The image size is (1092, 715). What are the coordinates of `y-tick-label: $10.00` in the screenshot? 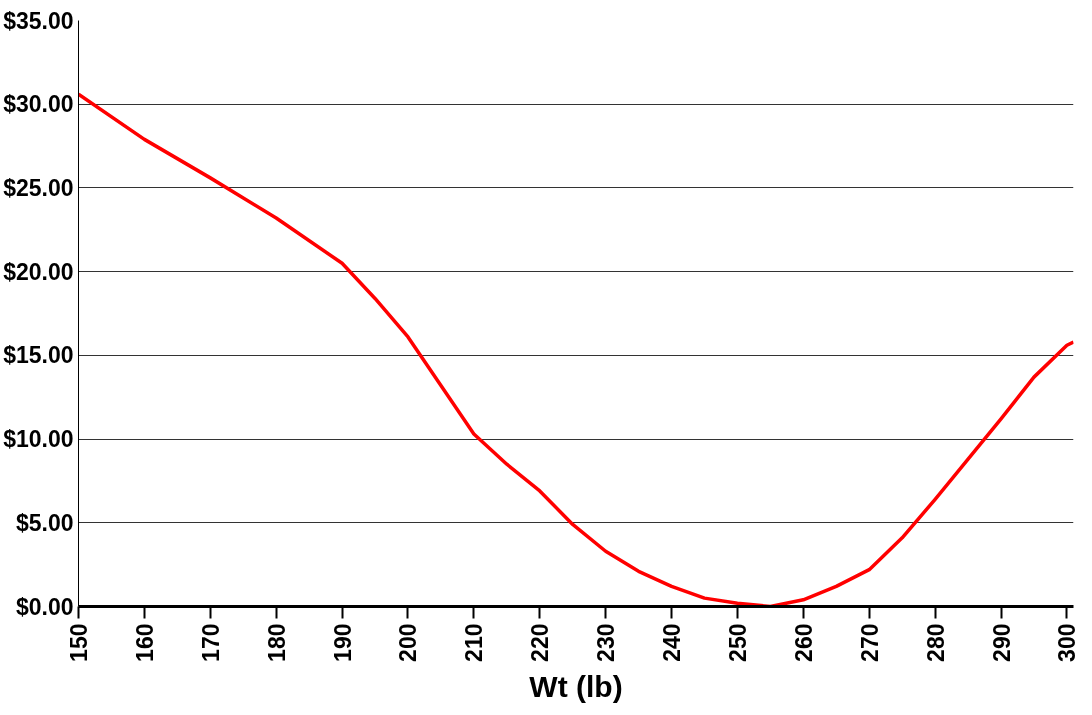 It's located at (38, 439).